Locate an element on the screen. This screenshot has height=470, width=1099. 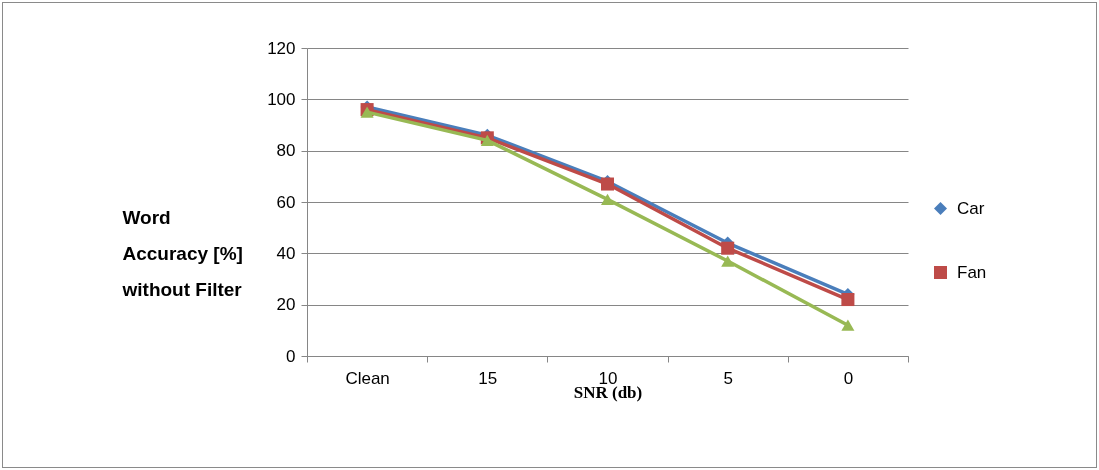
x-tick-label: 0 is located at coordinates (848, 378).